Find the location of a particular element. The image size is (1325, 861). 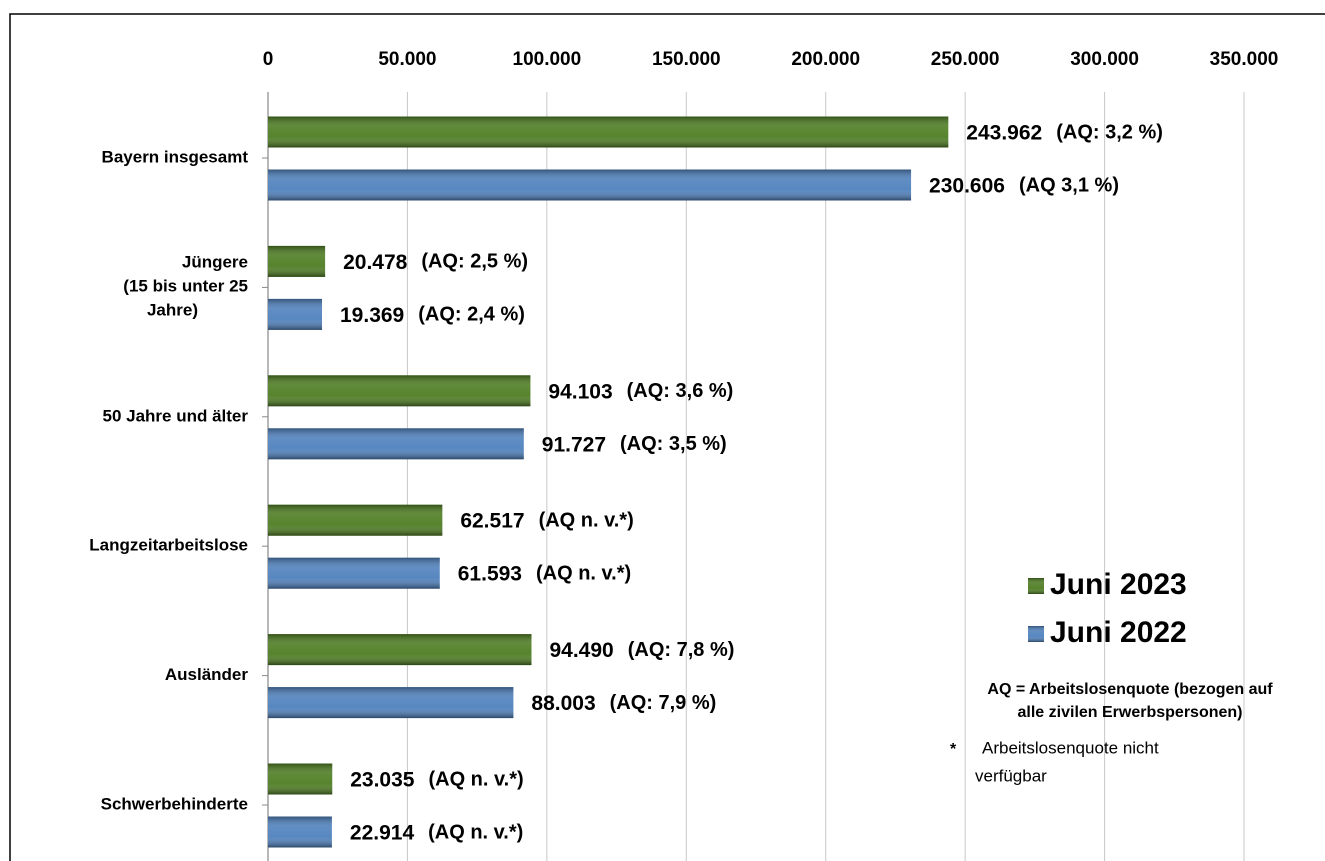

x-tick-label: 200.000 is located at coordinates (825, 59).